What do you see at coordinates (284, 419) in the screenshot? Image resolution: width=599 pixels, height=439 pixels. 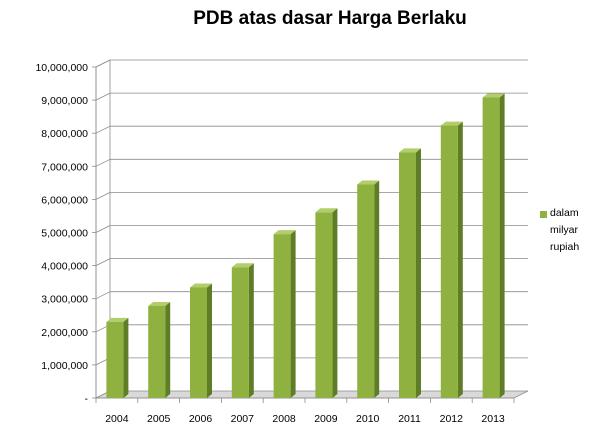 I see `x-tick-label: 2008` at bounding box center [284, 419].